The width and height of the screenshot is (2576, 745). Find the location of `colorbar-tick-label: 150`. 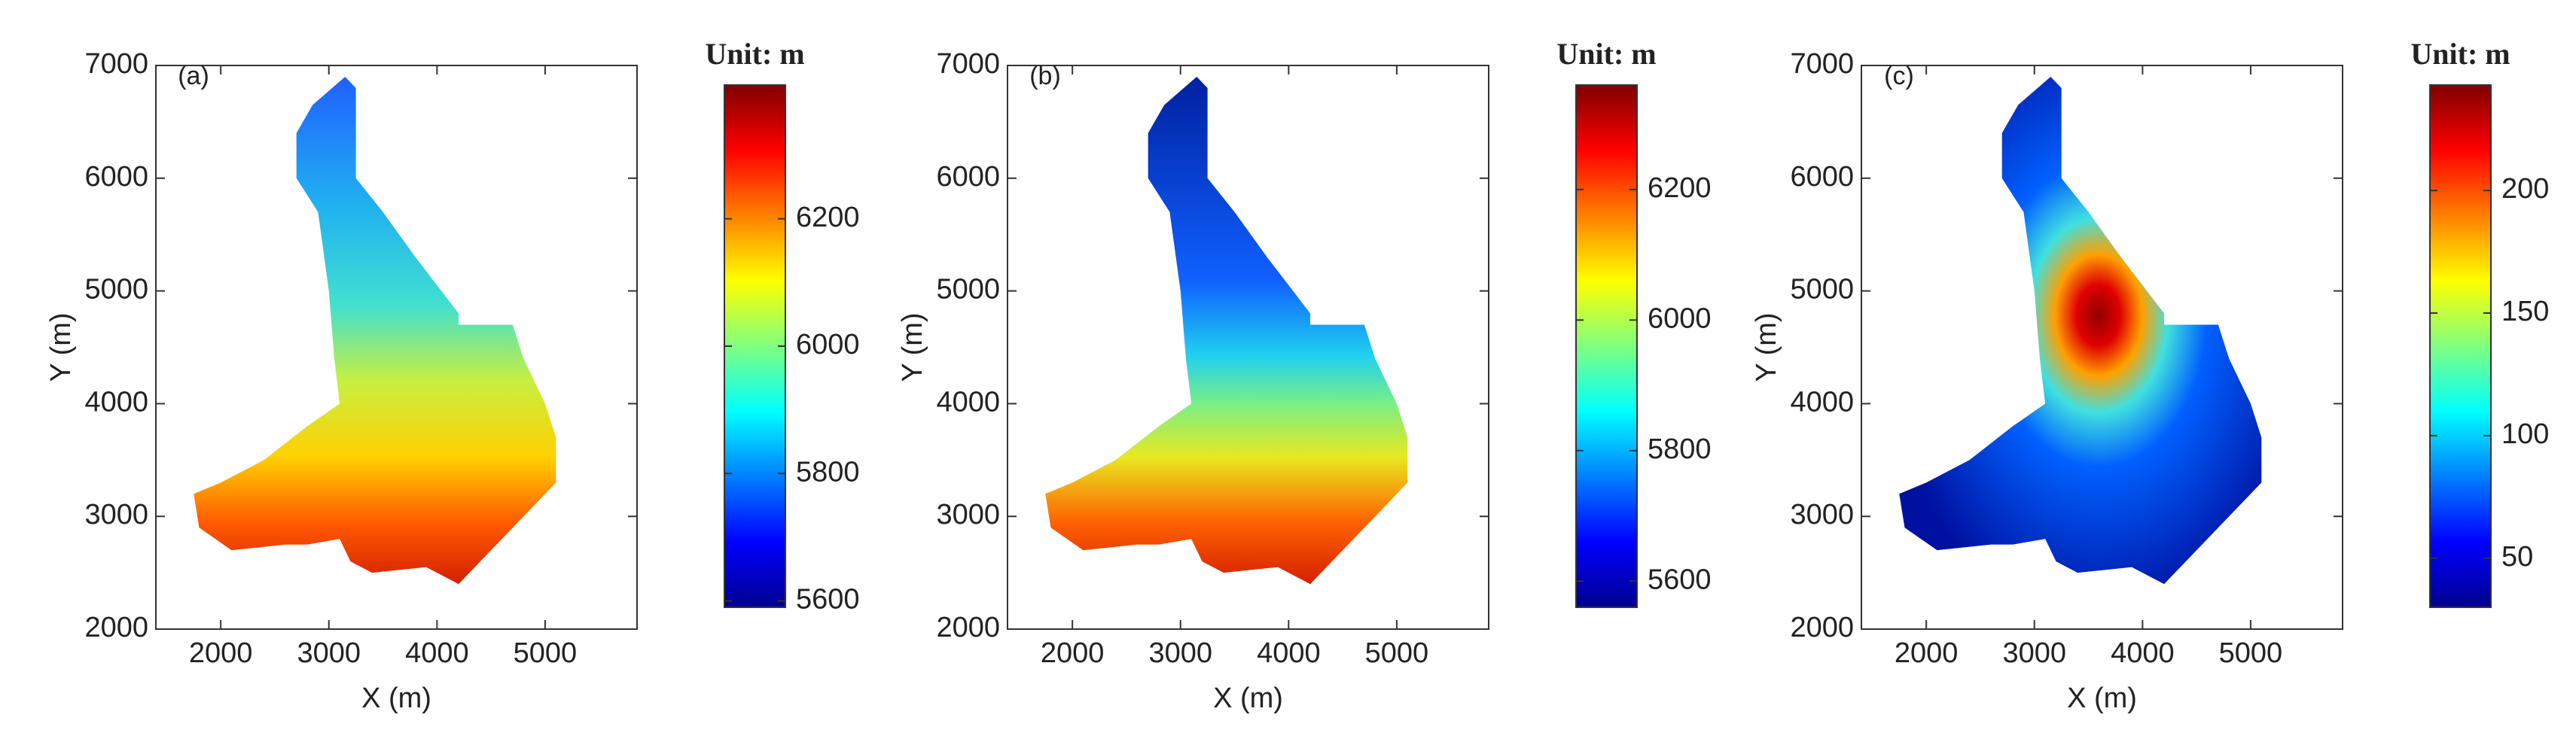

colorbar-tick-label: 150 is located at coordinates (2525, 311).